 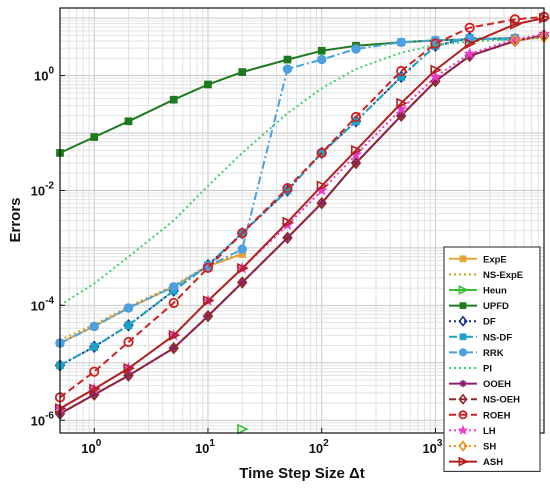 What do you see at coordinates (302, 473) in the screenshot?
I see `x-axis-label: Time Step Size Δt` at bounding box center [302, 473].